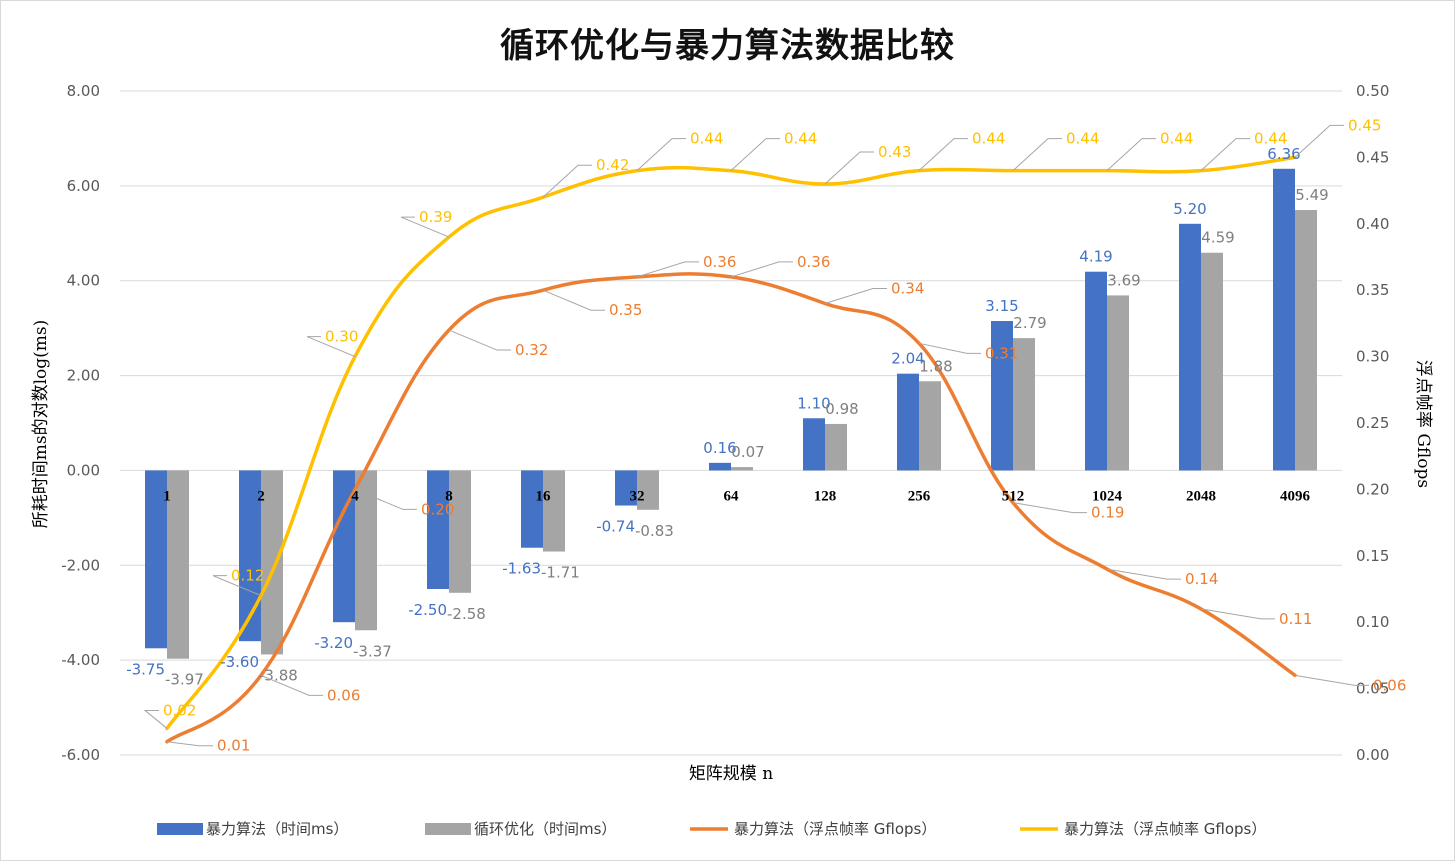 The width and height of the screenshot is (1455, 861). Describe the element at coordinates (919, 496) in the screenshot. I see `x-tick-label: 256` at that location.